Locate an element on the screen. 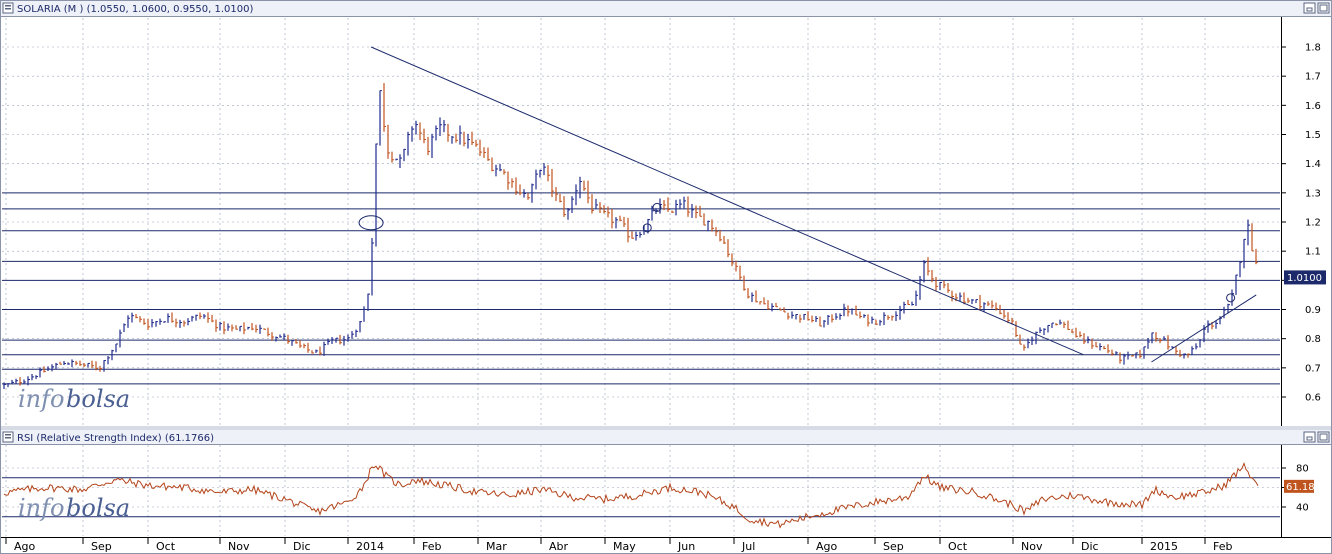 This screenshot has height=554, width=1332. watermark-bolsa: bolsa is located at coordinates (98, 399).